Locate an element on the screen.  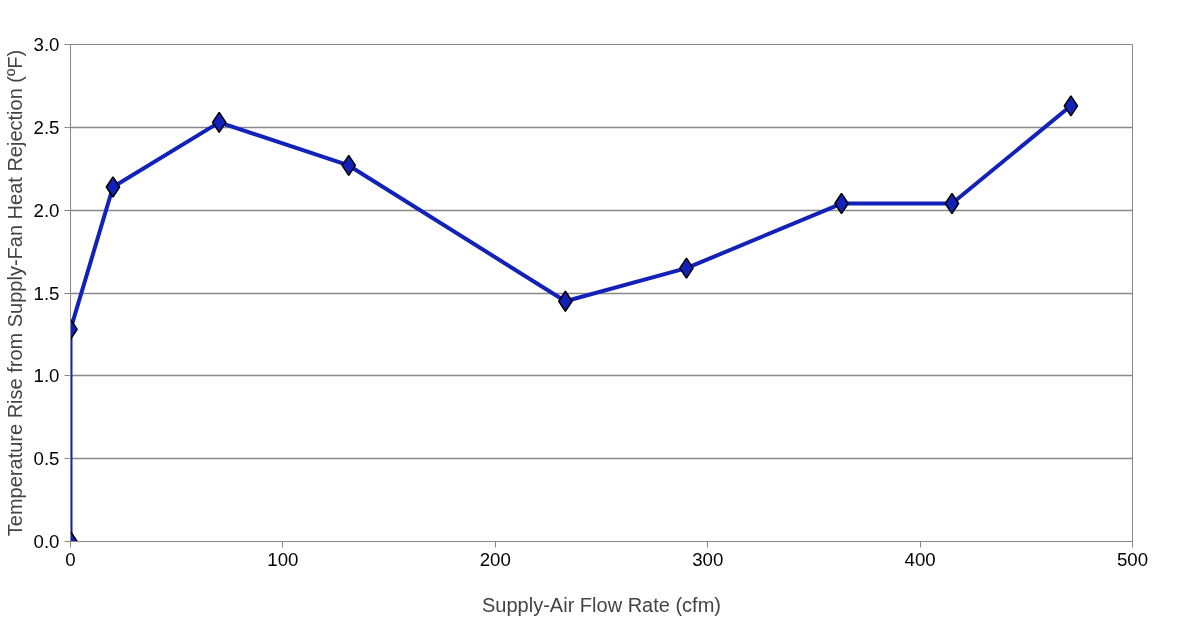
y-tick-label: 0.5 is located at coordinates (46, 459).